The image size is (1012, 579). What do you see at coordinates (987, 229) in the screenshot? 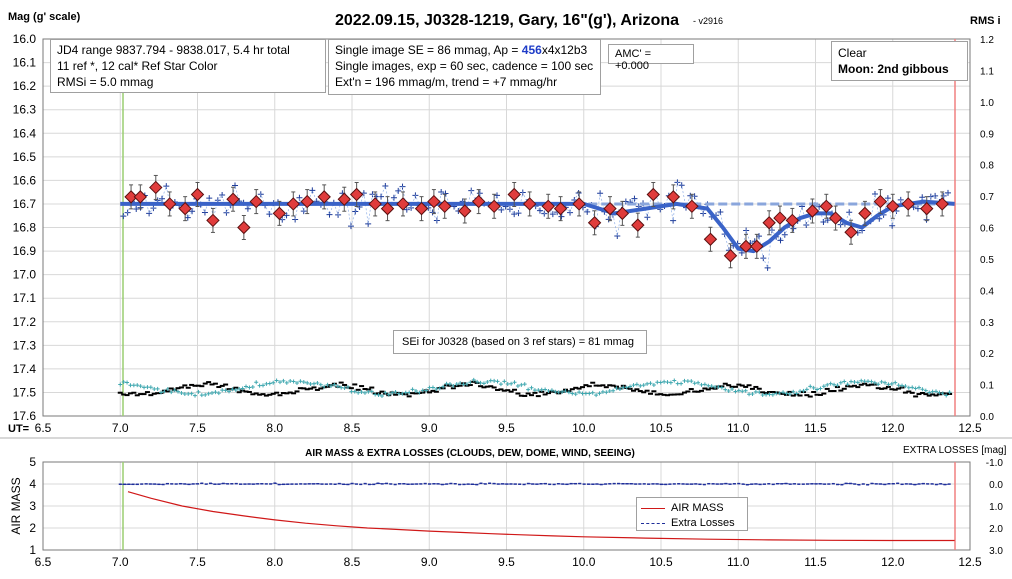
I see `y-right-tick-label: 0.6` at bounding box center [987, 229].